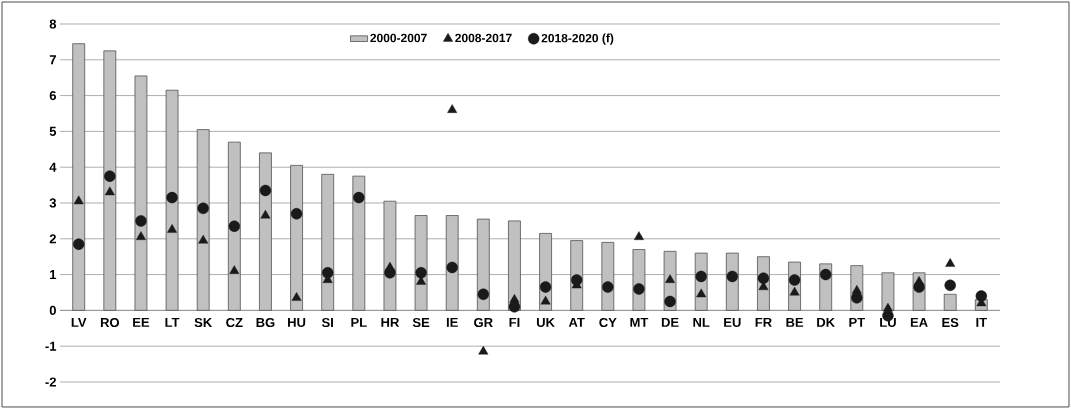 This screenshot has width=1071, height=409. Describe the element at coordinates (763, 322) in the screenshot. I see `x-tick-label: FR` at that location.